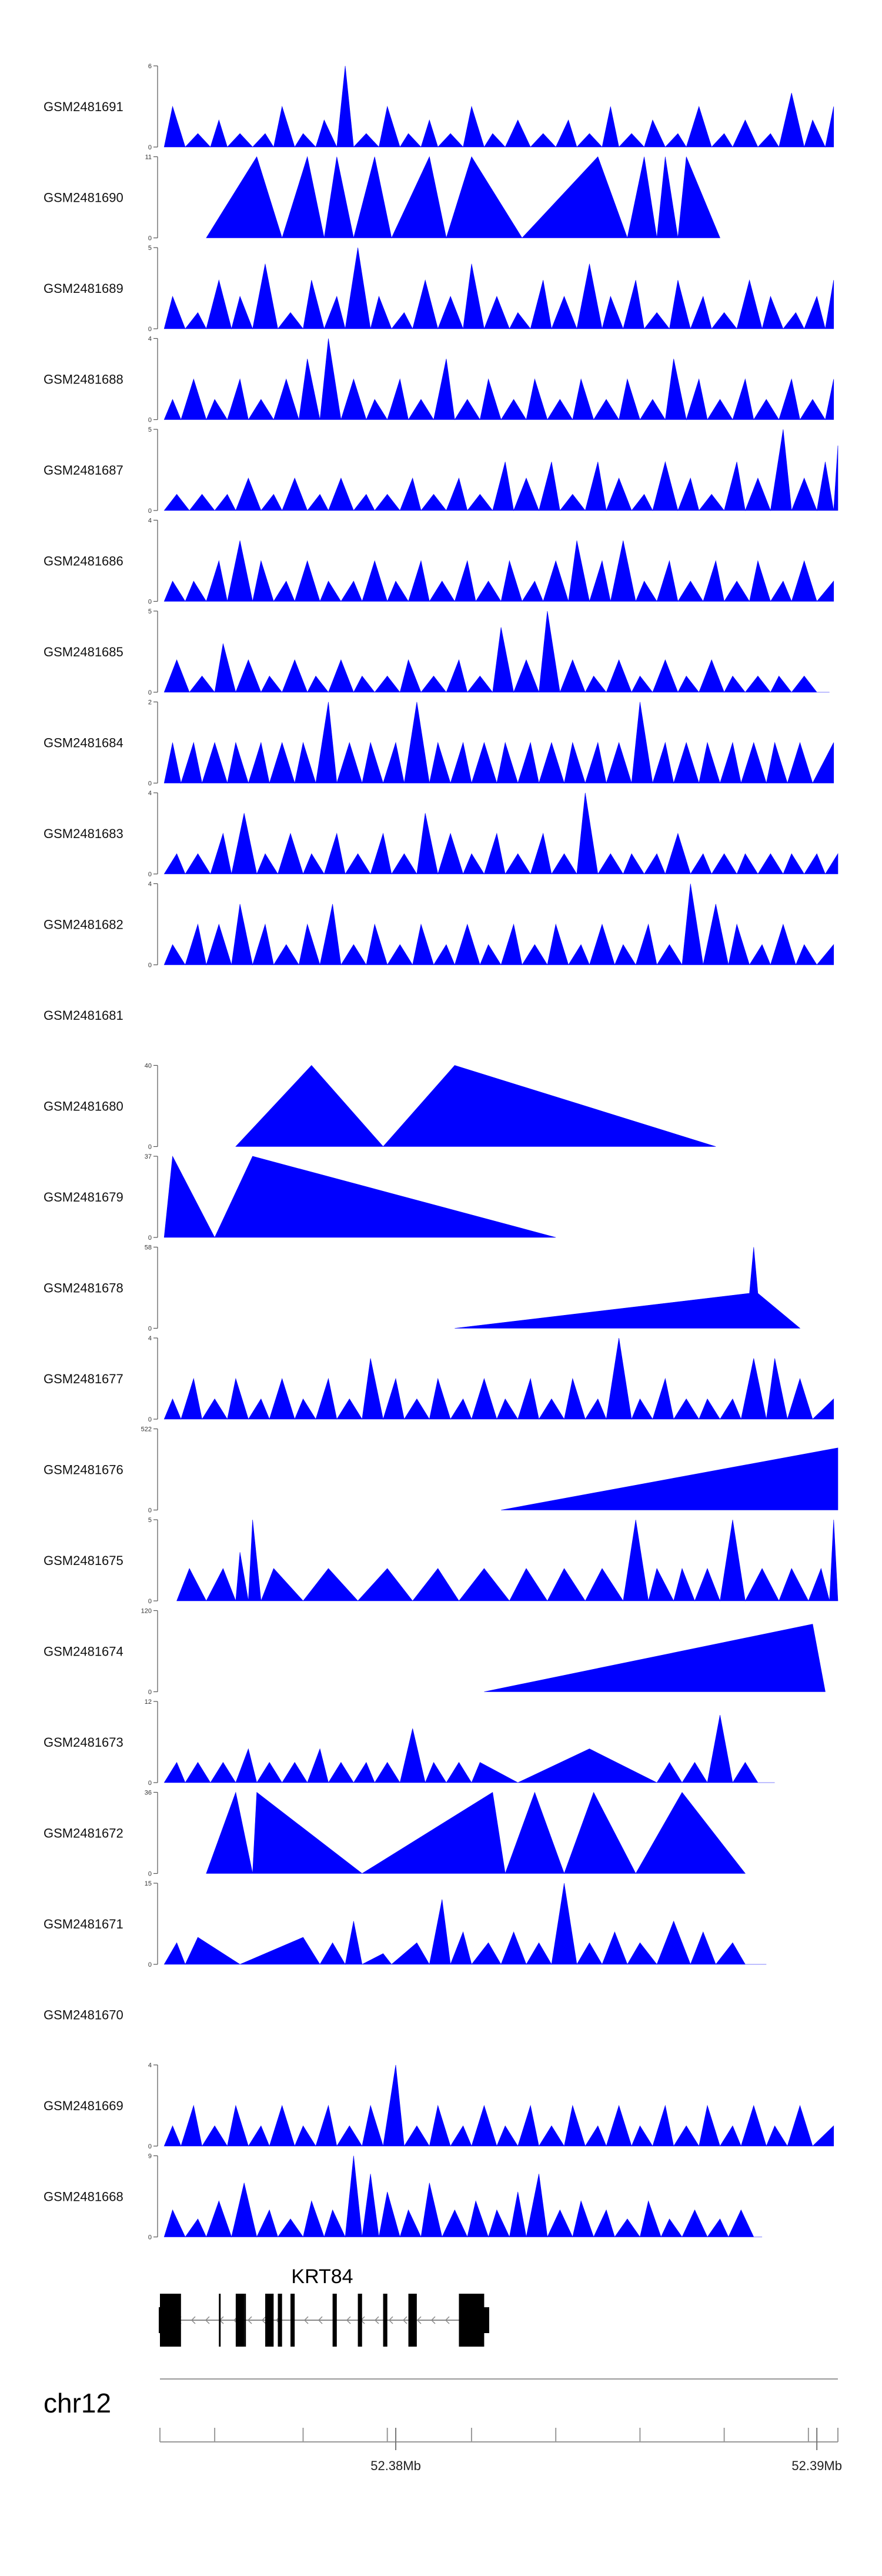 The width and height of the screenshot is (882, 2576). Describe the element at coordinates (500, 2450) in the screenshot. I see `genome-axis: 52.38Mb 52.39Mb` at that location.